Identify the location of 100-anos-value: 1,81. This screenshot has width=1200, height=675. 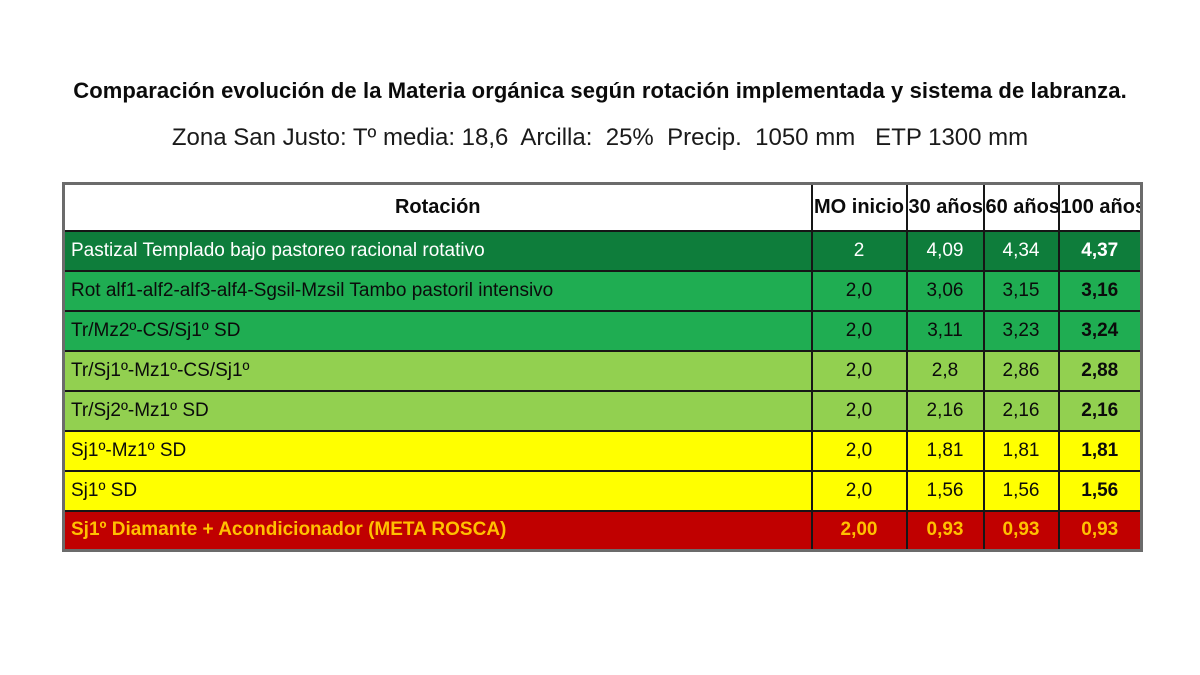
(1100, 450).